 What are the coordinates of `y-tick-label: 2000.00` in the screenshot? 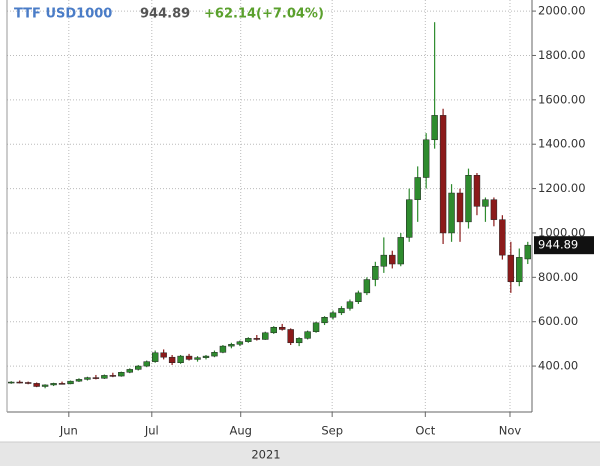 It's located at (562, 11).